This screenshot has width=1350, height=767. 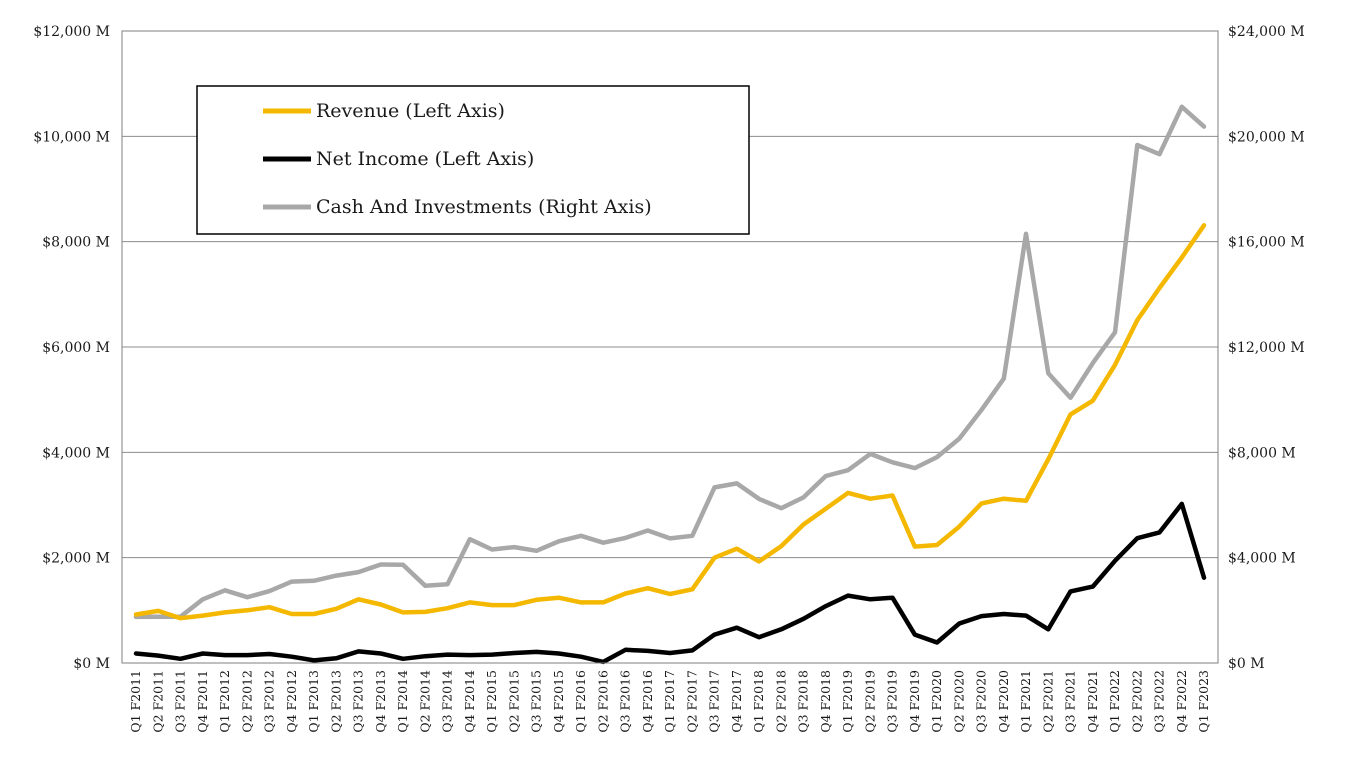 I want to click on x-tick-label: Q1 F2021, so click(x=1025, y=701).